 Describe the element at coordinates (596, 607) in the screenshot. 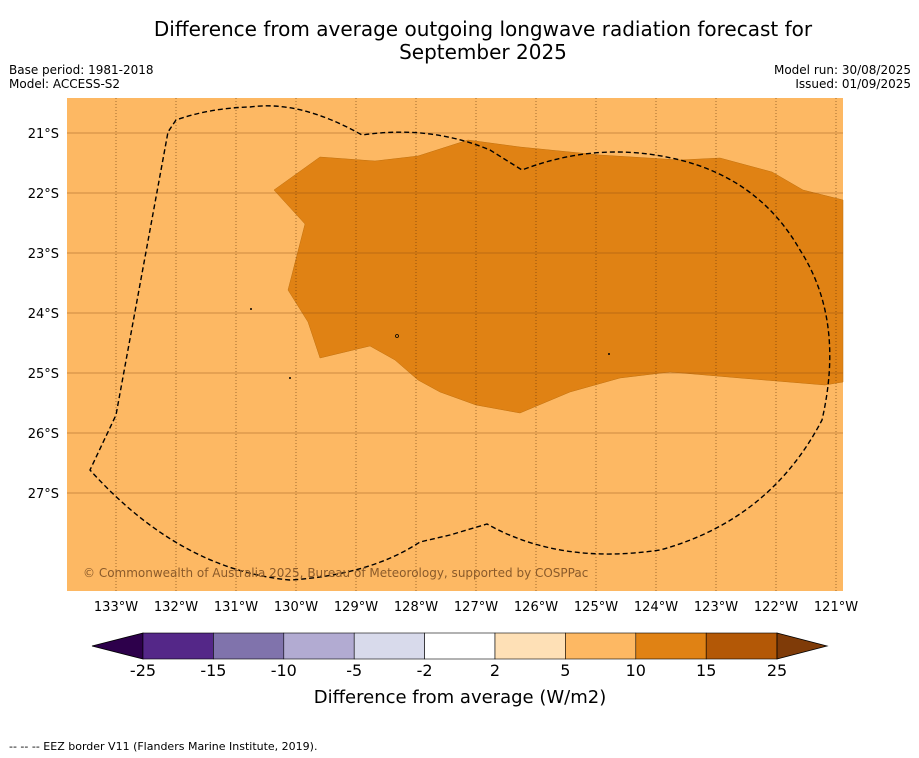

I see `lon-label: 125°W` at that location.